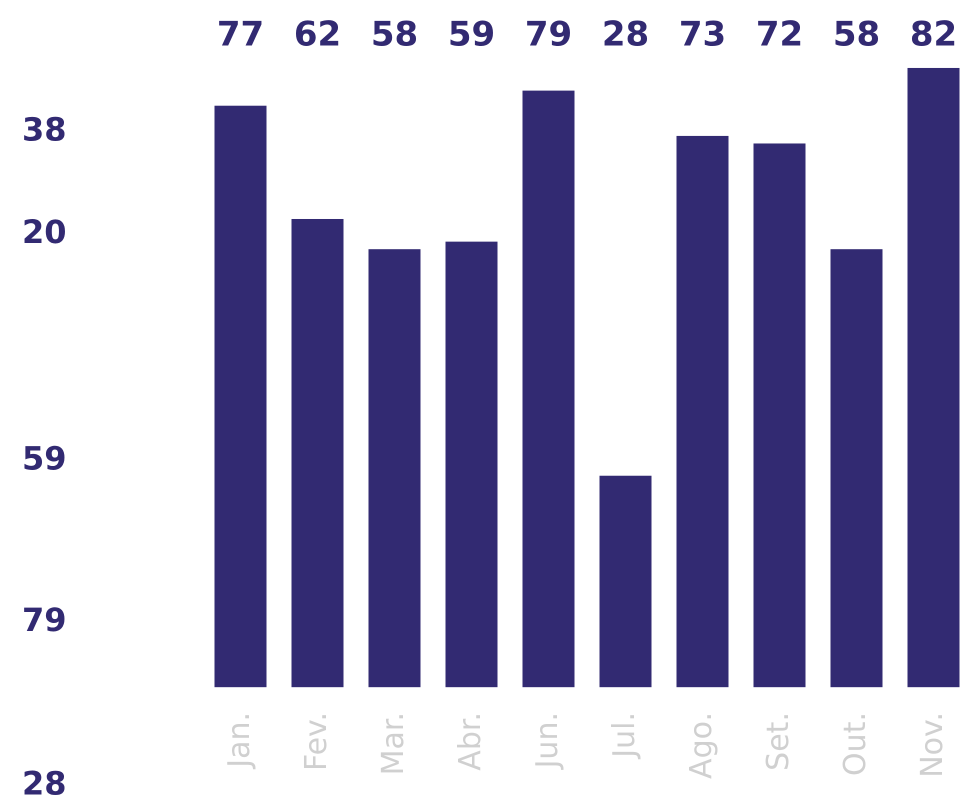  I want to click on value-label: 59, so click(471, 35).